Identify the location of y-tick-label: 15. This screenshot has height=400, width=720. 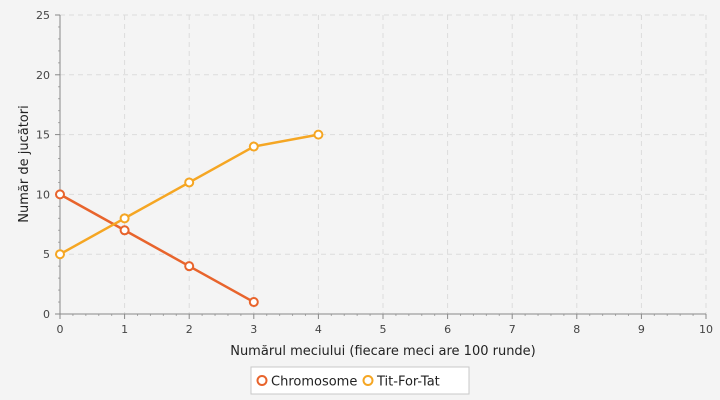
(43, 135).